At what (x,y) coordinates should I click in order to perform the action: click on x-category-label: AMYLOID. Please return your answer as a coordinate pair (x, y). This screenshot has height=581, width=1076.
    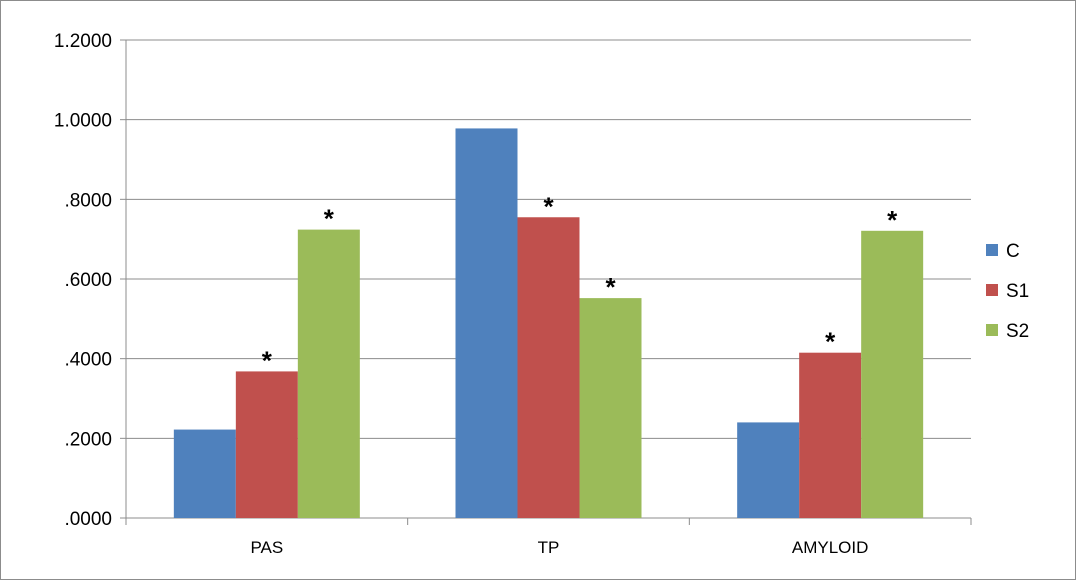
    Looking at the image, I should click on (830, 547).